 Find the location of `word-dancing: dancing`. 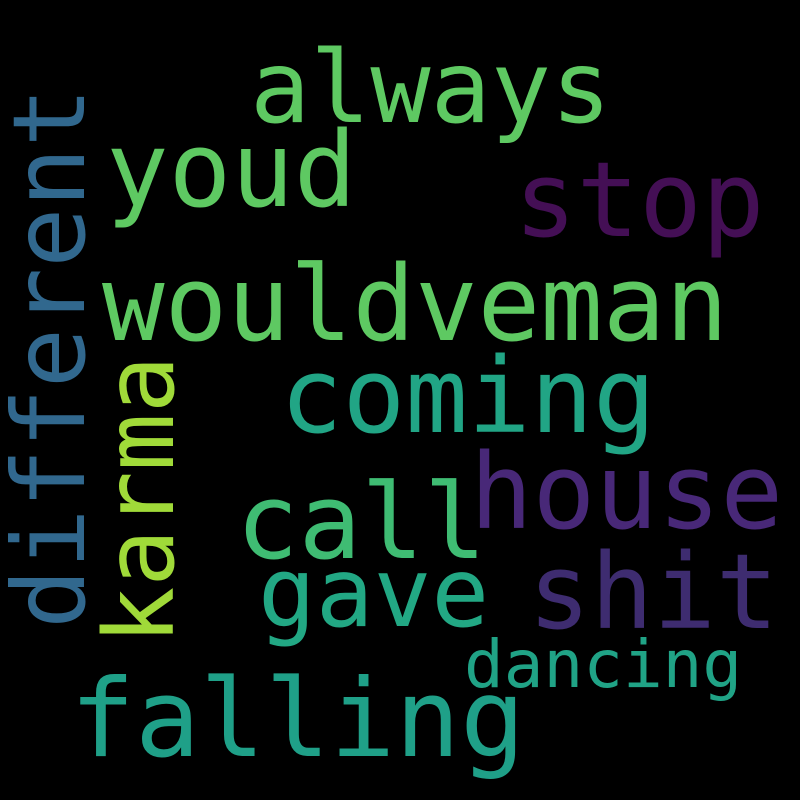

word-dancing: dancing is located at coordinates (603, 664).